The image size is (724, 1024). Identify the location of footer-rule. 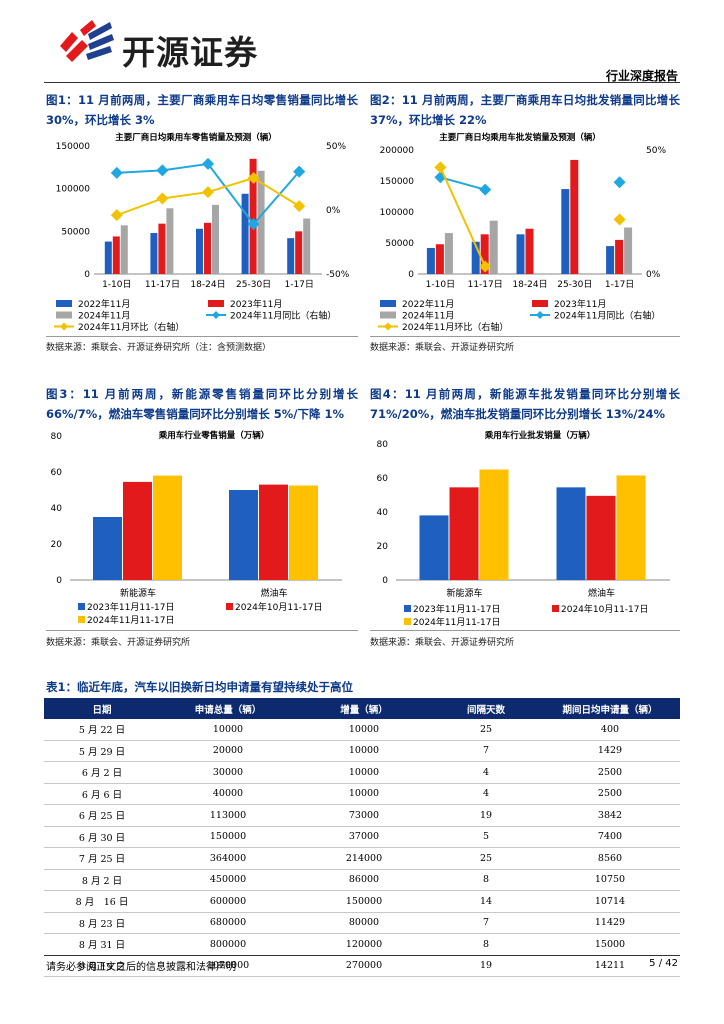
(362, 955).